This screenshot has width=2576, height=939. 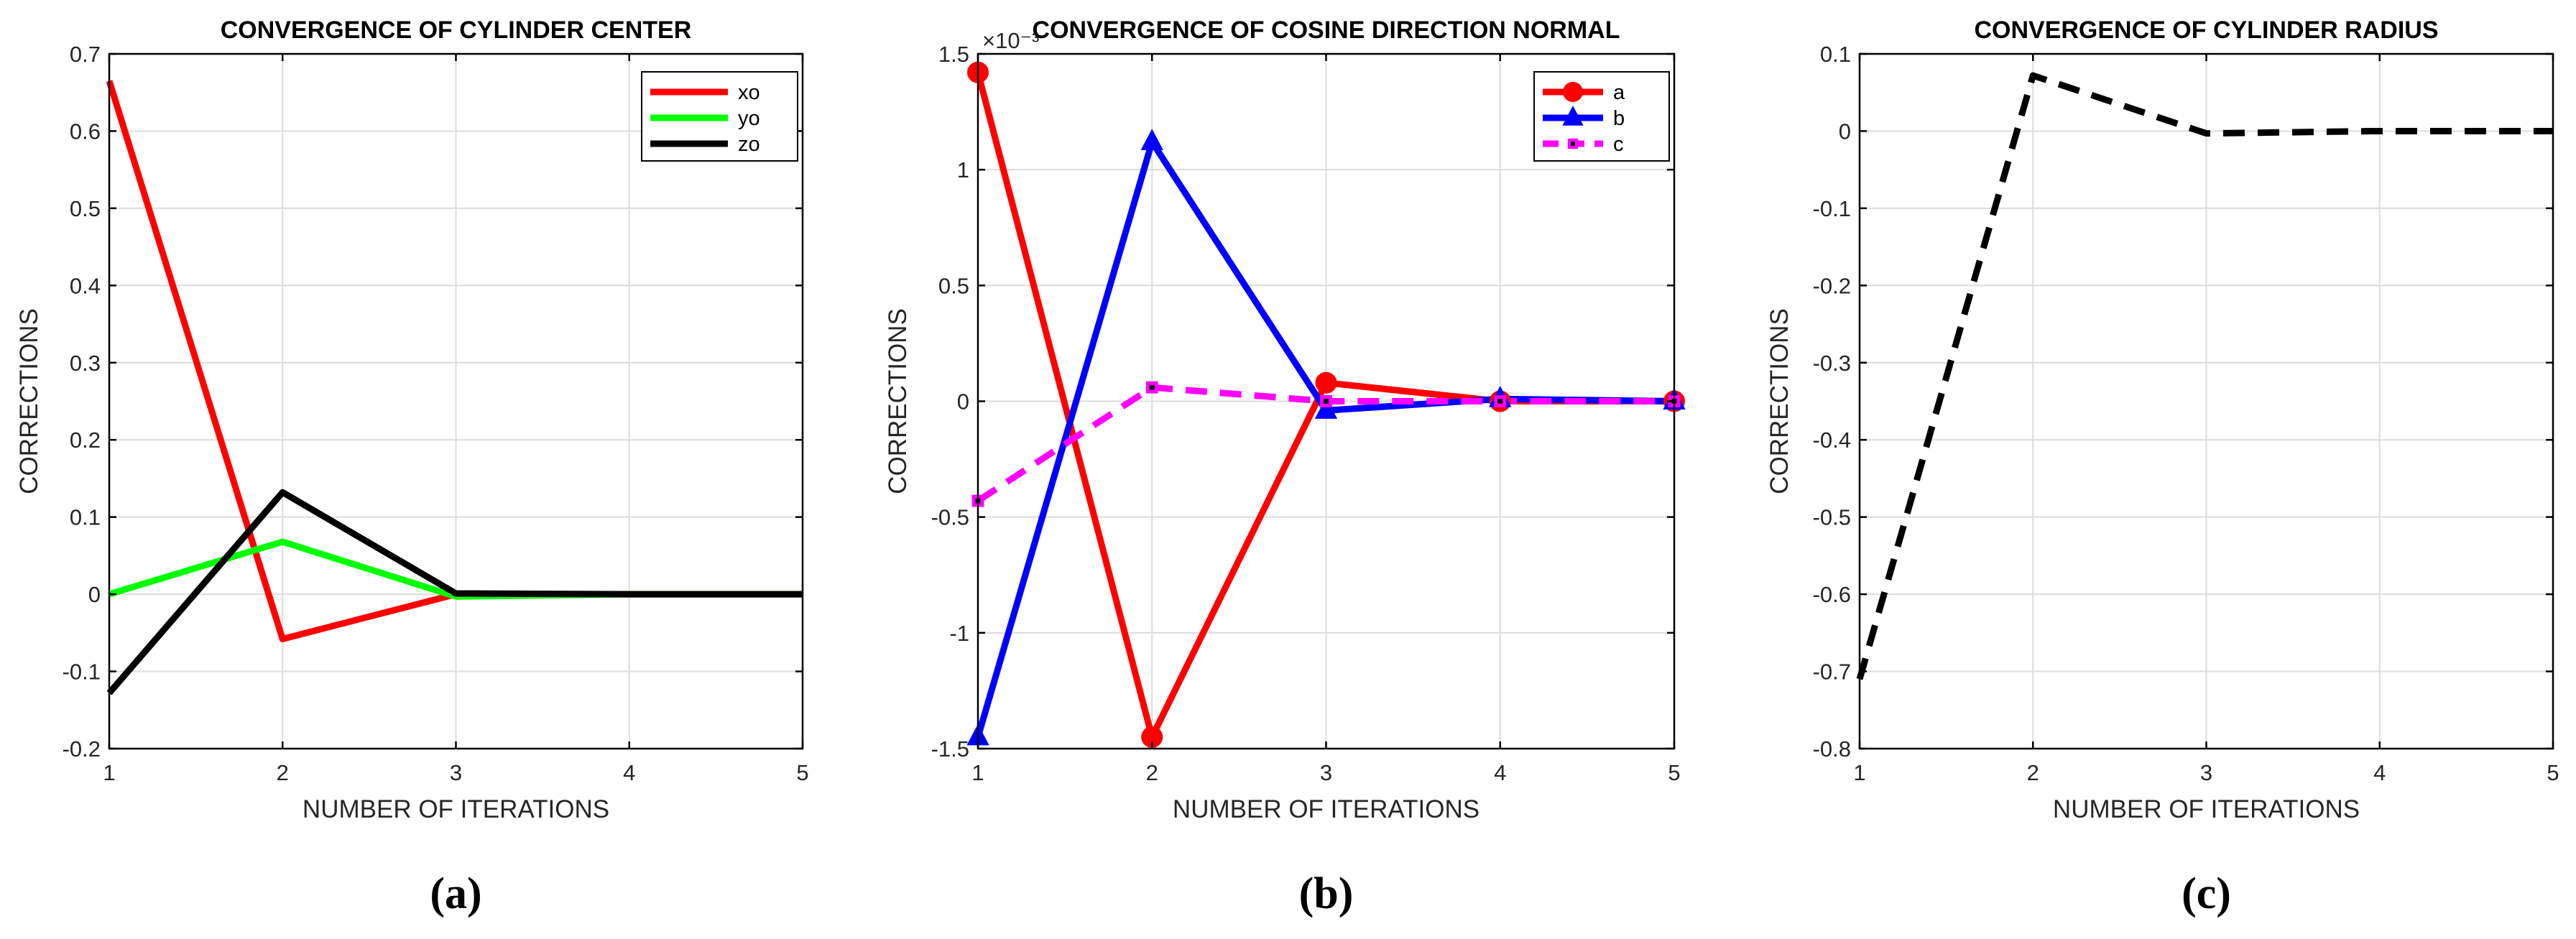 What do you see at coordinates (1832, 363) in the screenshot?
I see `y-tick-label: -0.3` at bounding box center [1832, 363].